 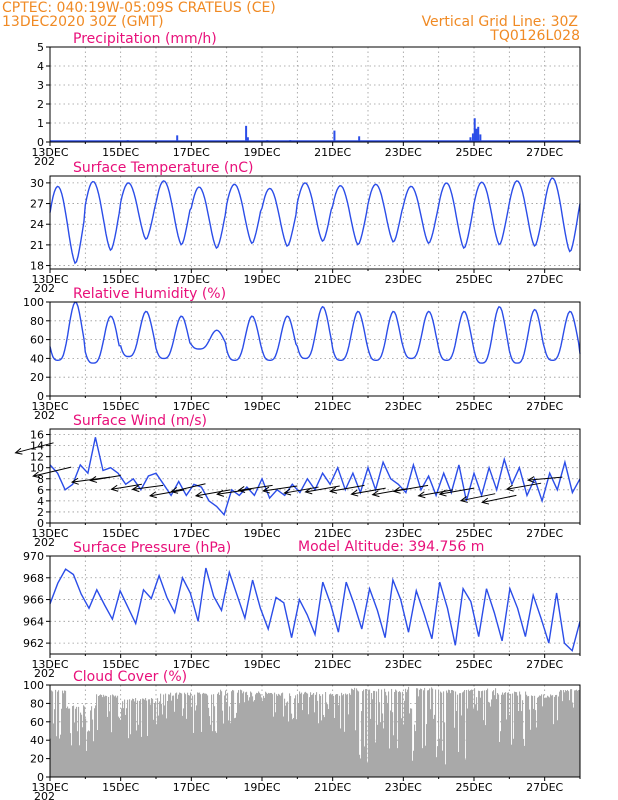 What do you see at coordinates (152, 548) in the screenshot?
I see `panel-title: Surface Pressure (hPa)` at bounding box center [152, 548].